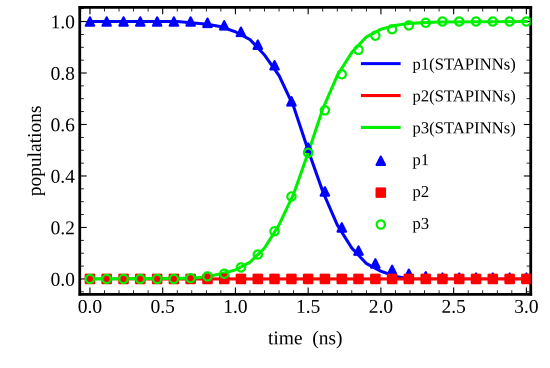 The height and width of the screenshot is (368, 550). I want to click on y-tick-label: 0.4, so click(63, 177).